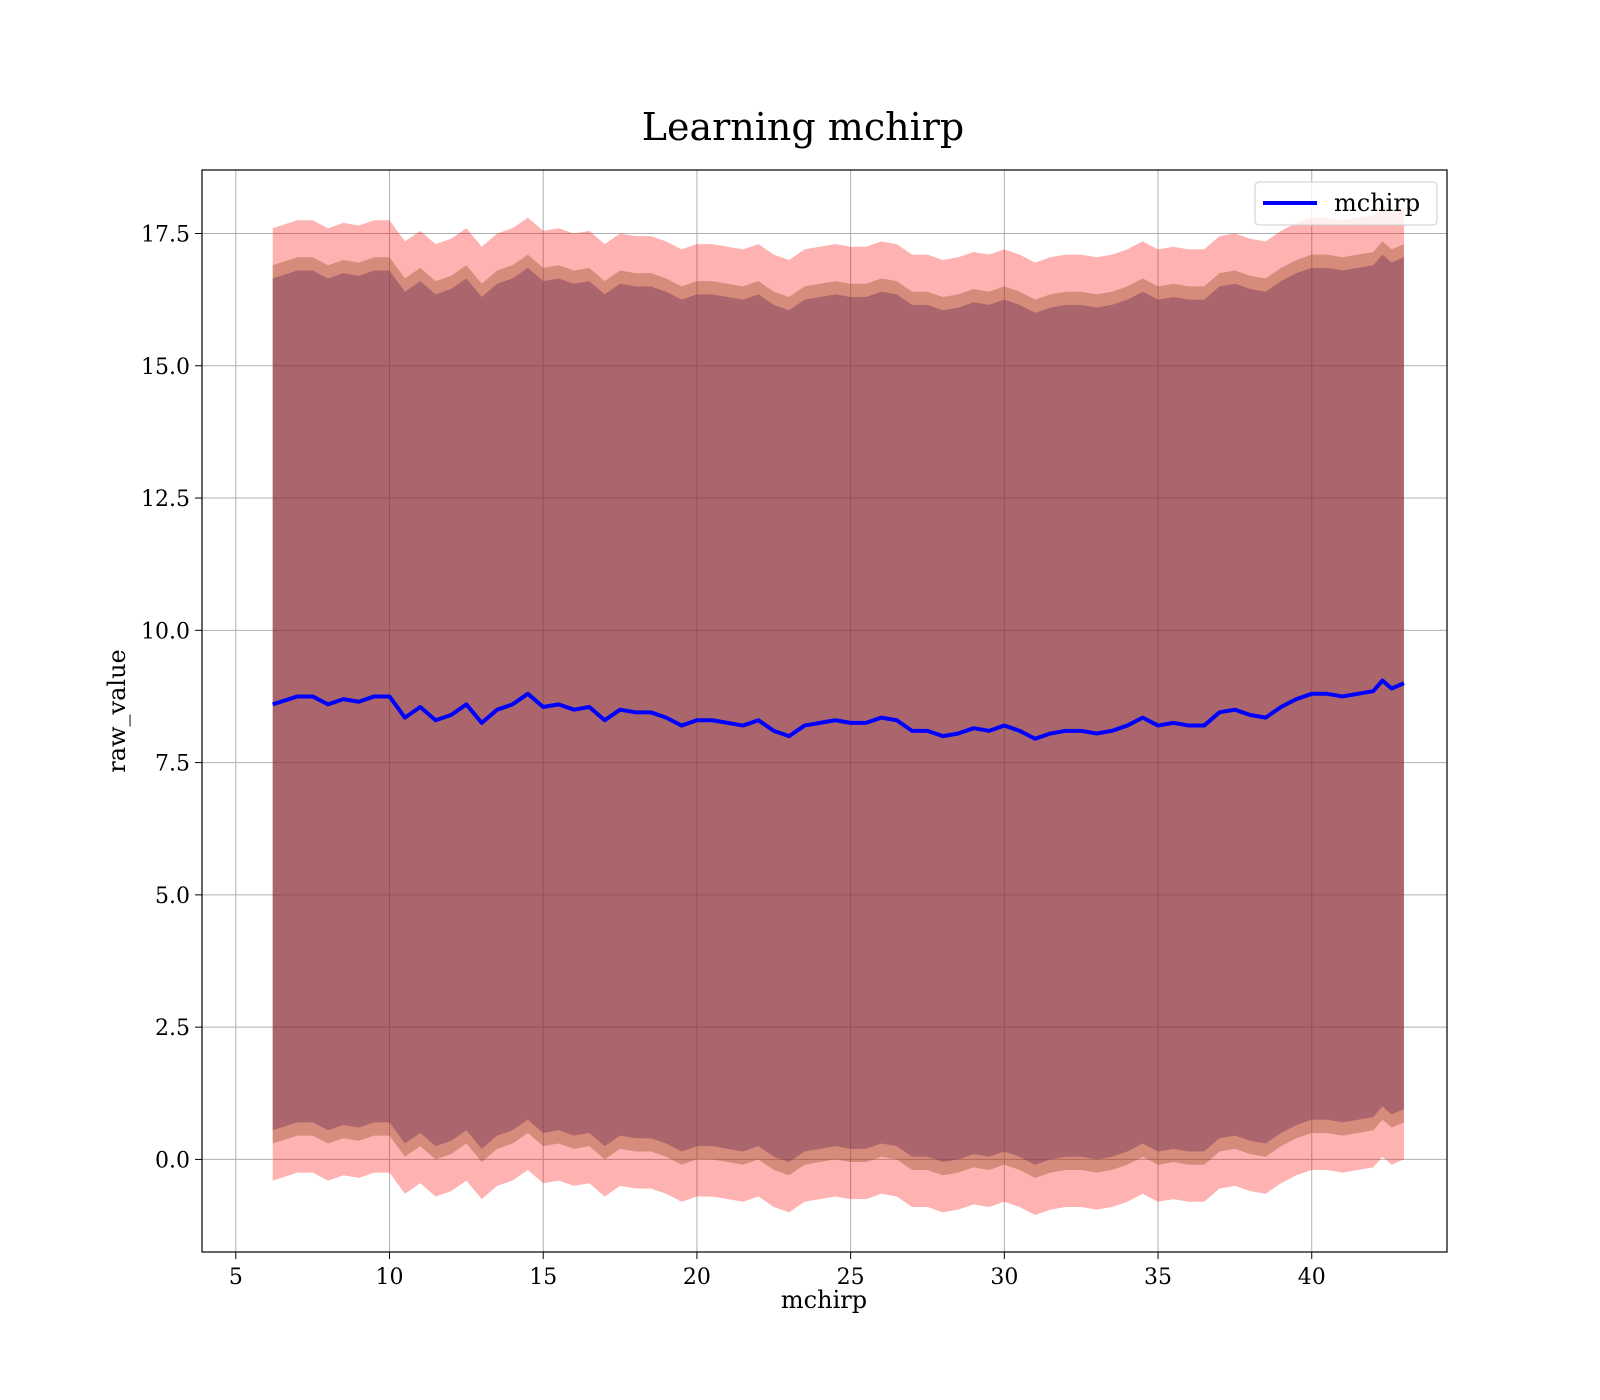 The height and width of the screenshot is (1400, 1600). Describe the element at coordinates (165, 631) in the screenshot. I see `y-tick-label: 10.0` at that location.